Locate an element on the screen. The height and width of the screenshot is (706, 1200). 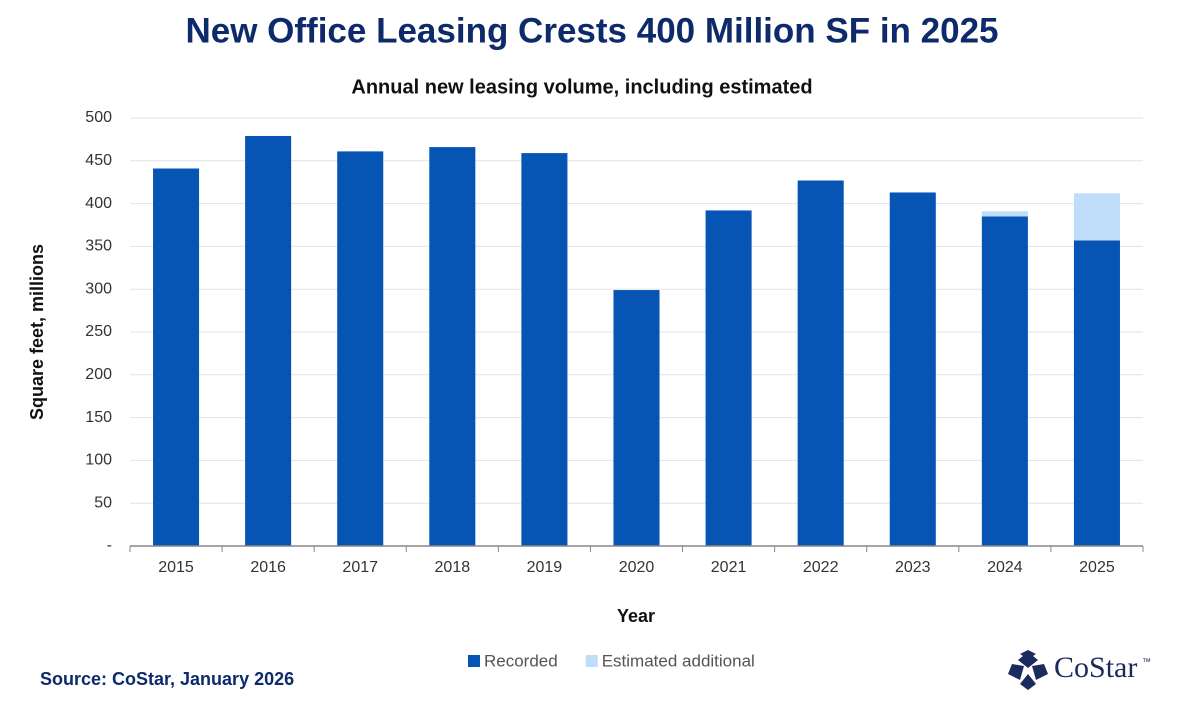
y-tick-label: 450 is located at coordinates (98, 160).